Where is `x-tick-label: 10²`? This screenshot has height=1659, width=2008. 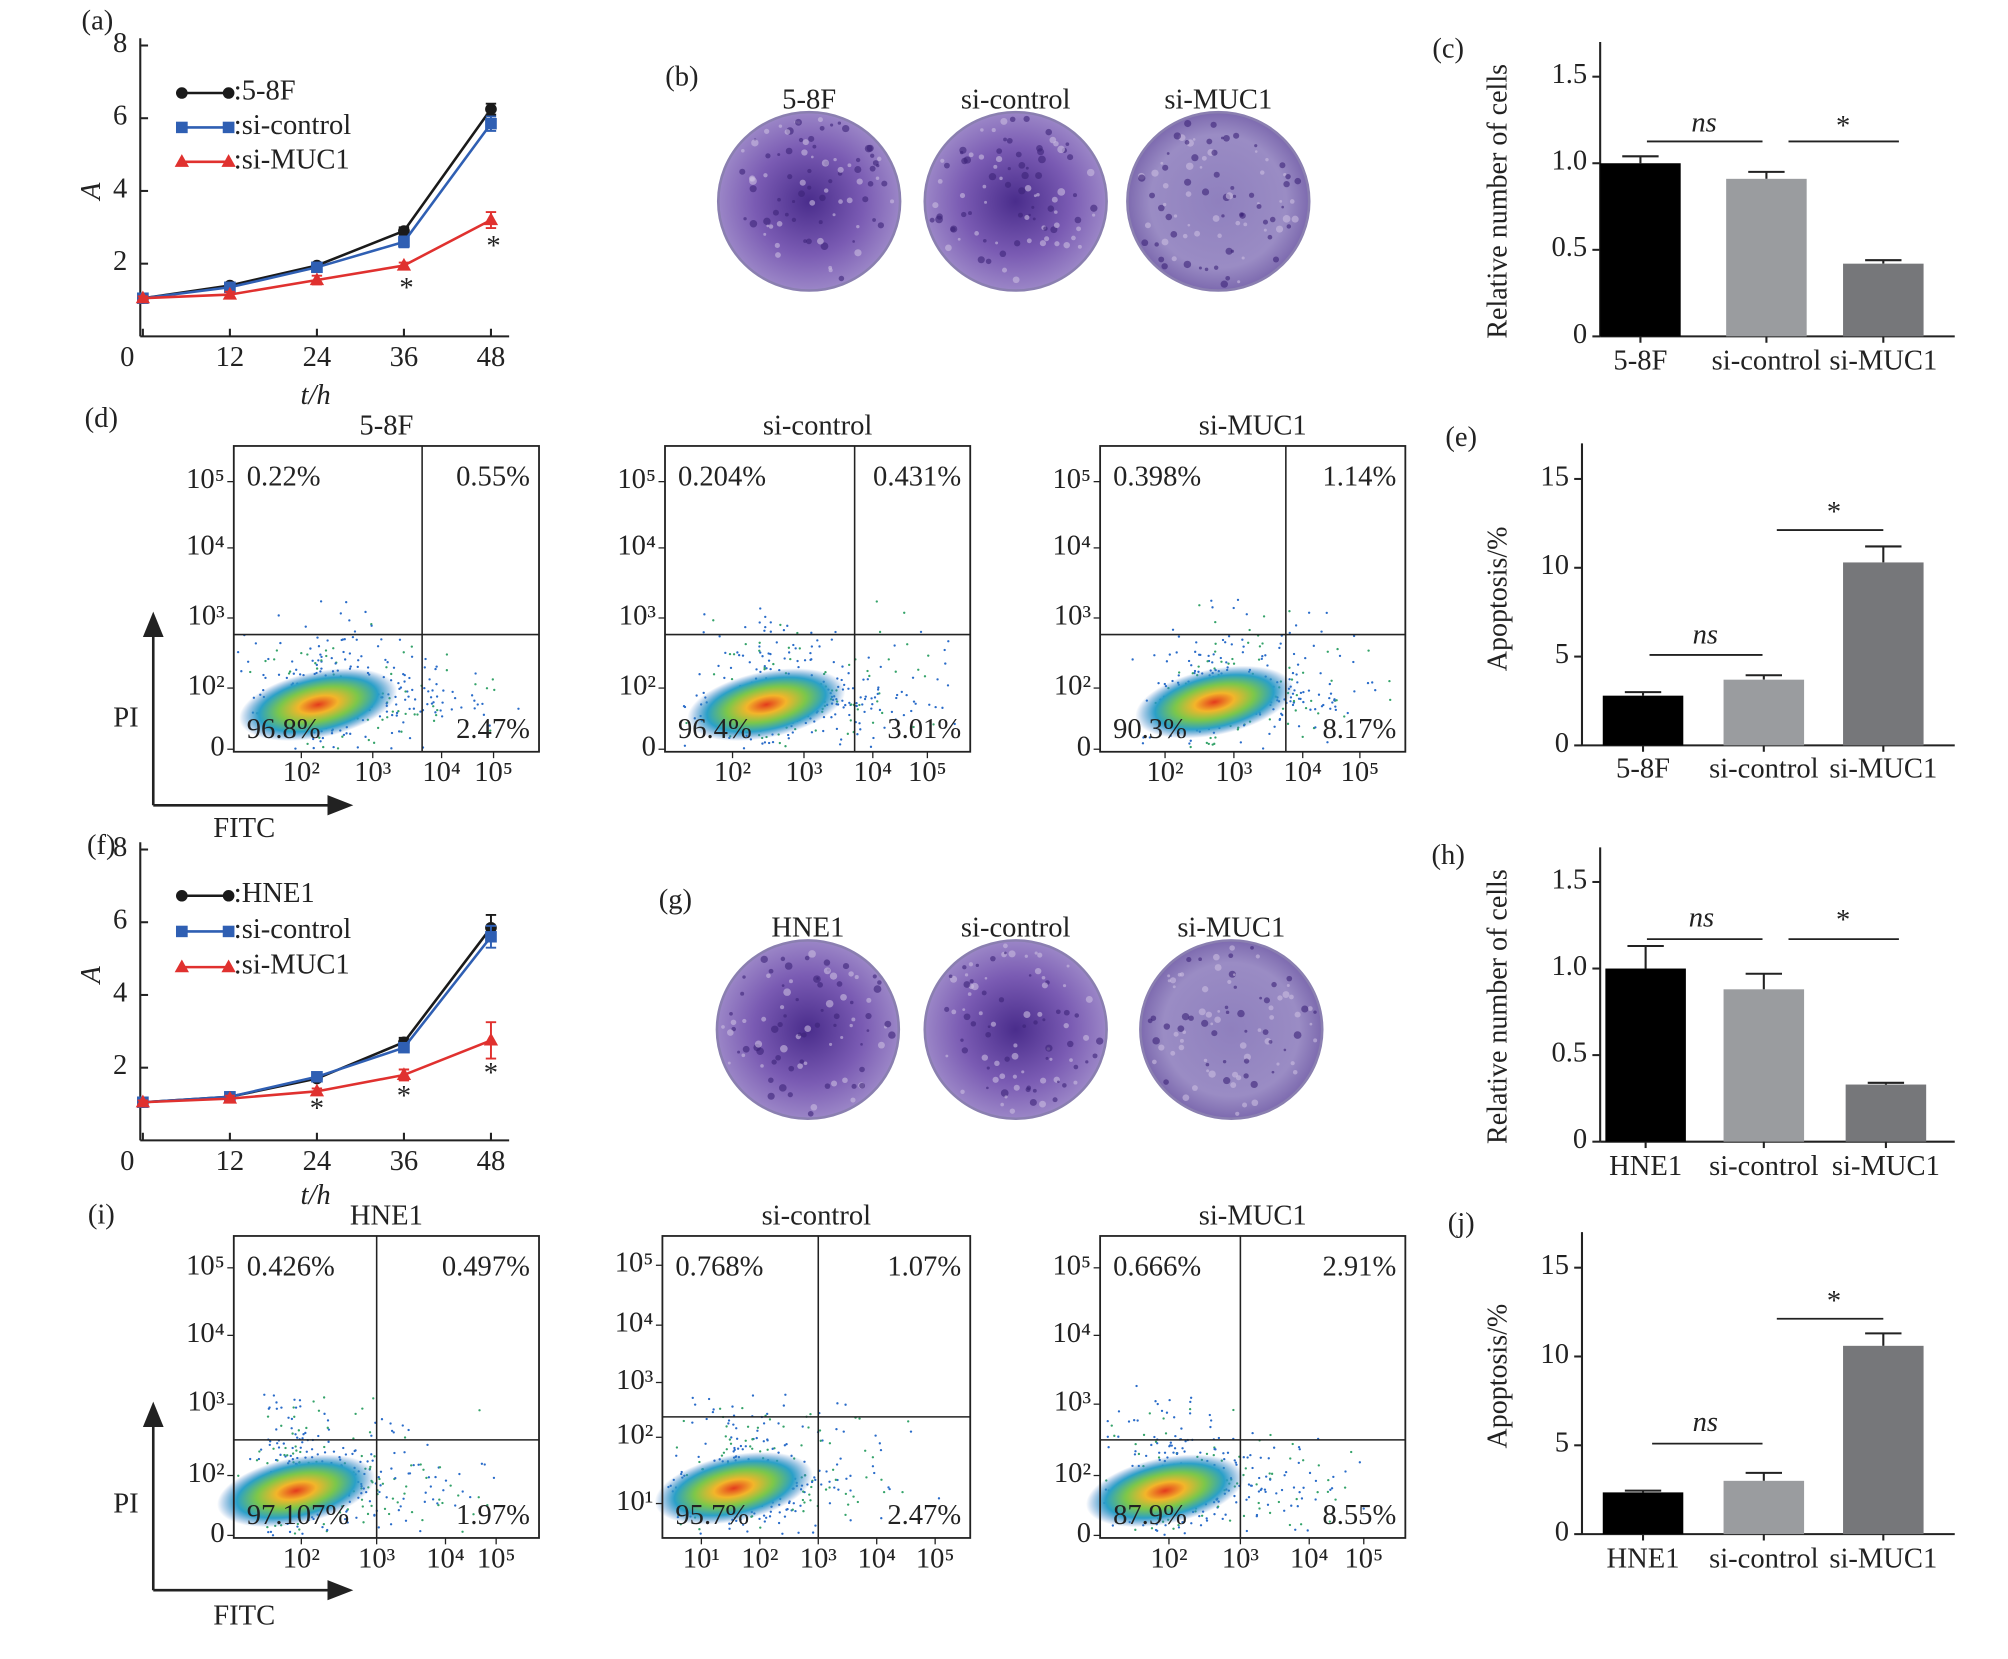
x-tick-label: 10² is located at coordinates (759, 1559).